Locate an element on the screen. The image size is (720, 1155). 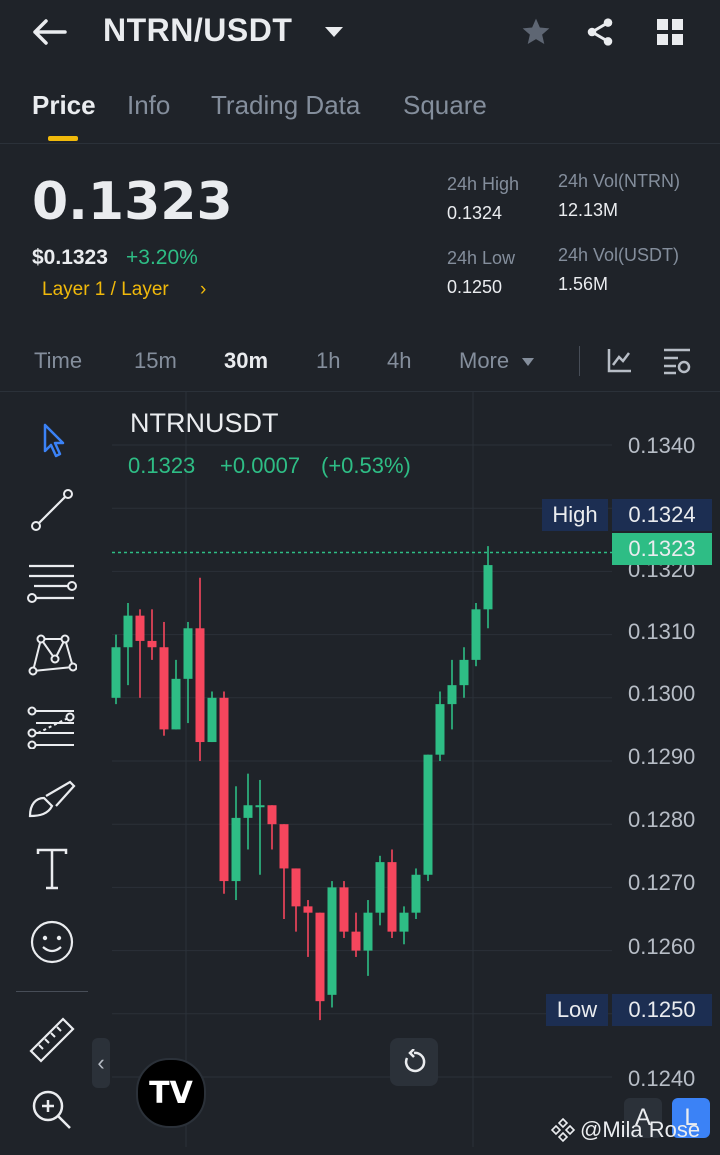
pattern-icon is located at coordinates (52, 654).